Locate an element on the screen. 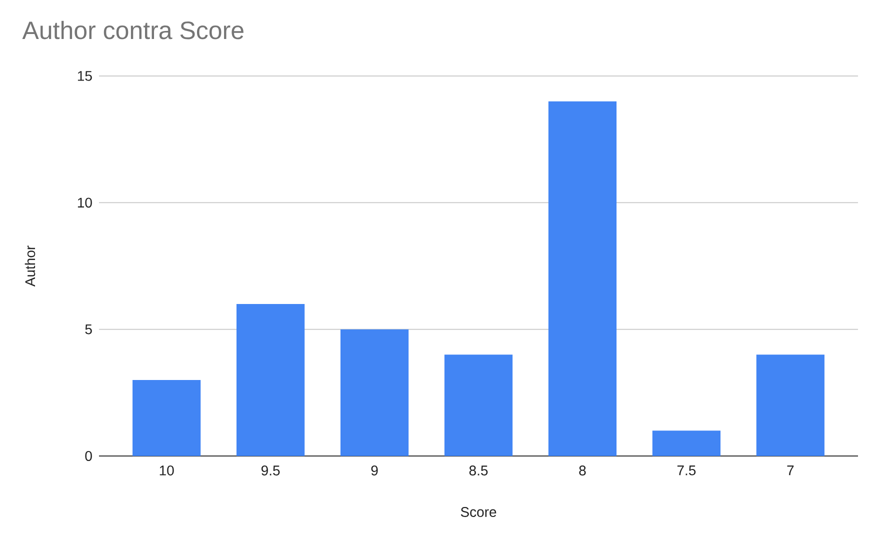  x-tick-label: 8.5 is located at coordinates (478, 471).